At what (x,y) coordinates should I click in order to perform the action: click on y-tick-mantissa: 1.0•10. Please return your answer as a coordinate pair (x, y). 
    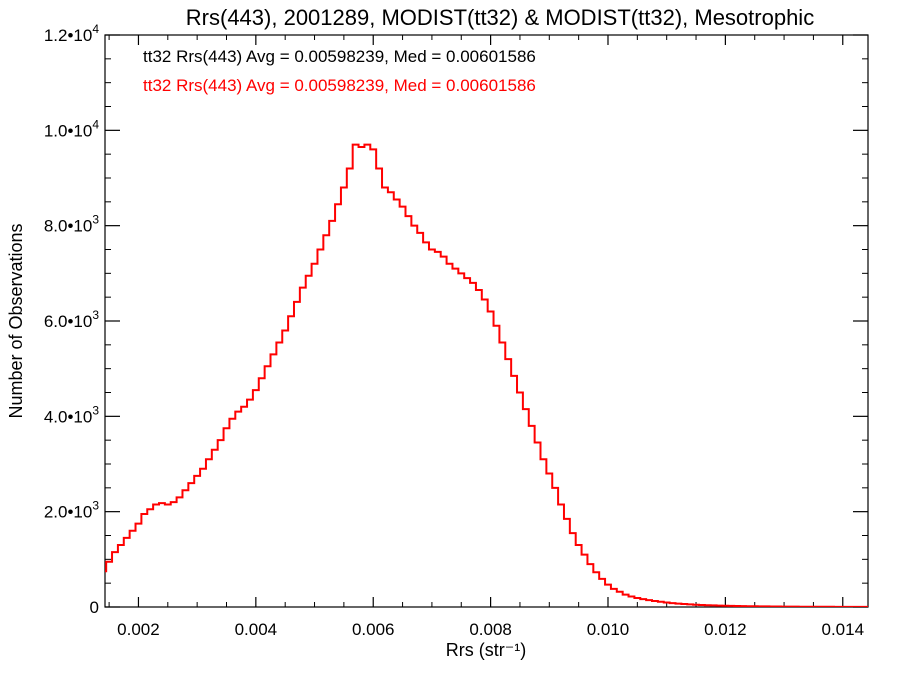
    Looking at the image, I should click on (68, 130).